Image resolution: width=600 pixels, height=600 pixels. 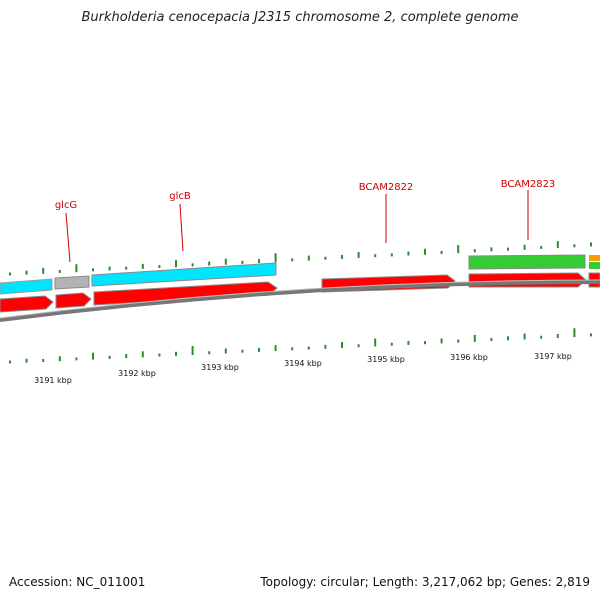 What do you see at coordinates (469, 357) in the screenshot?
I see `scale-label: 3196 kbp` at bounding box center [469, 357].